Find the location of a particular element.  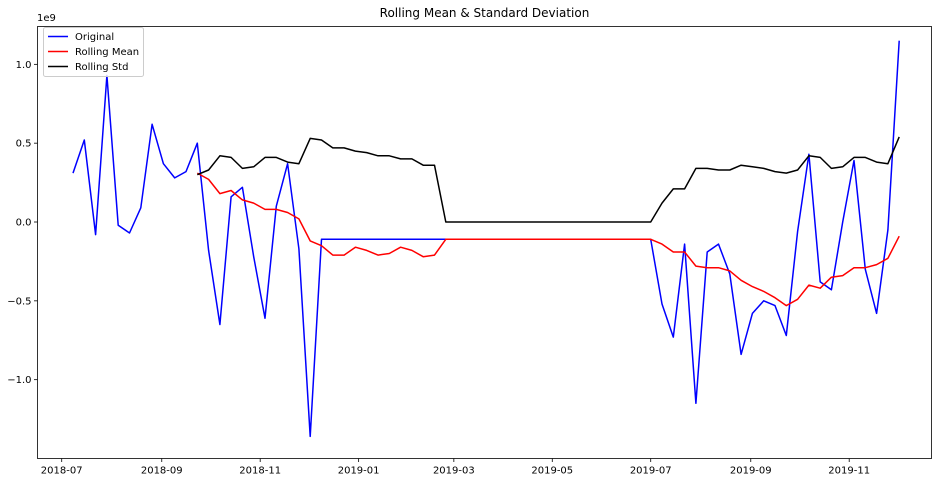

y-tick-label: −1.0 is located at coordinates (19, 380).